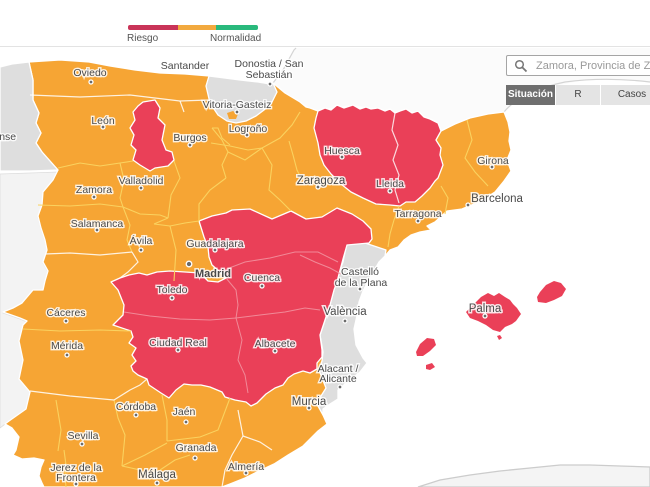 This screenshot has width=650, height=487. I want to click on svg-text: Palma, so click(485, 309).